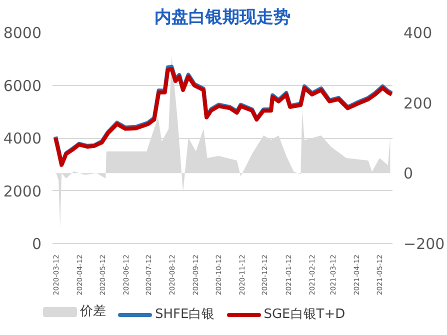 This screenshot has width=447, height=335. I want to click on y-tick-label: 4000, so click(22, 139).